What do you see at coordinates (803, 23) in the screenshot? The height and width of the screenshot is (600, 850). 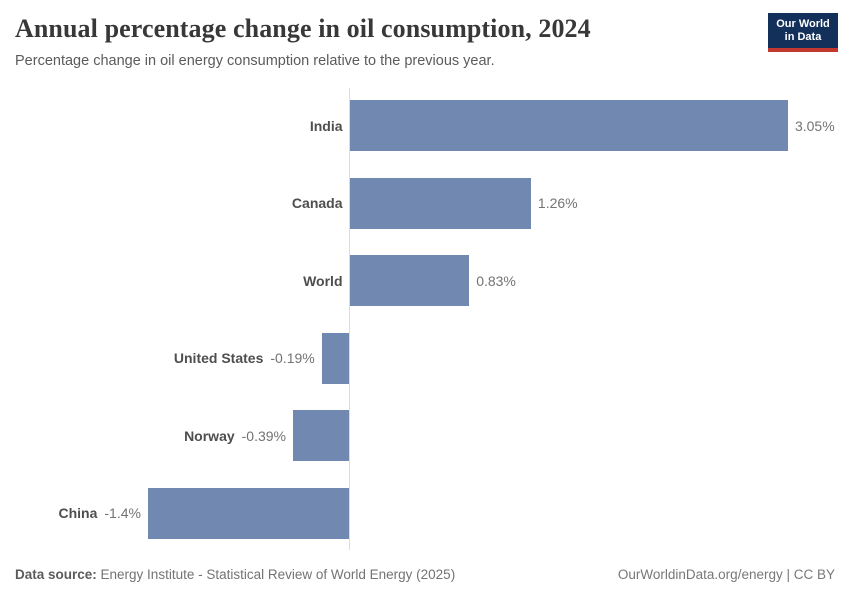 I see `owid-logo-line1: Our World` at bounding box center [803, 23].